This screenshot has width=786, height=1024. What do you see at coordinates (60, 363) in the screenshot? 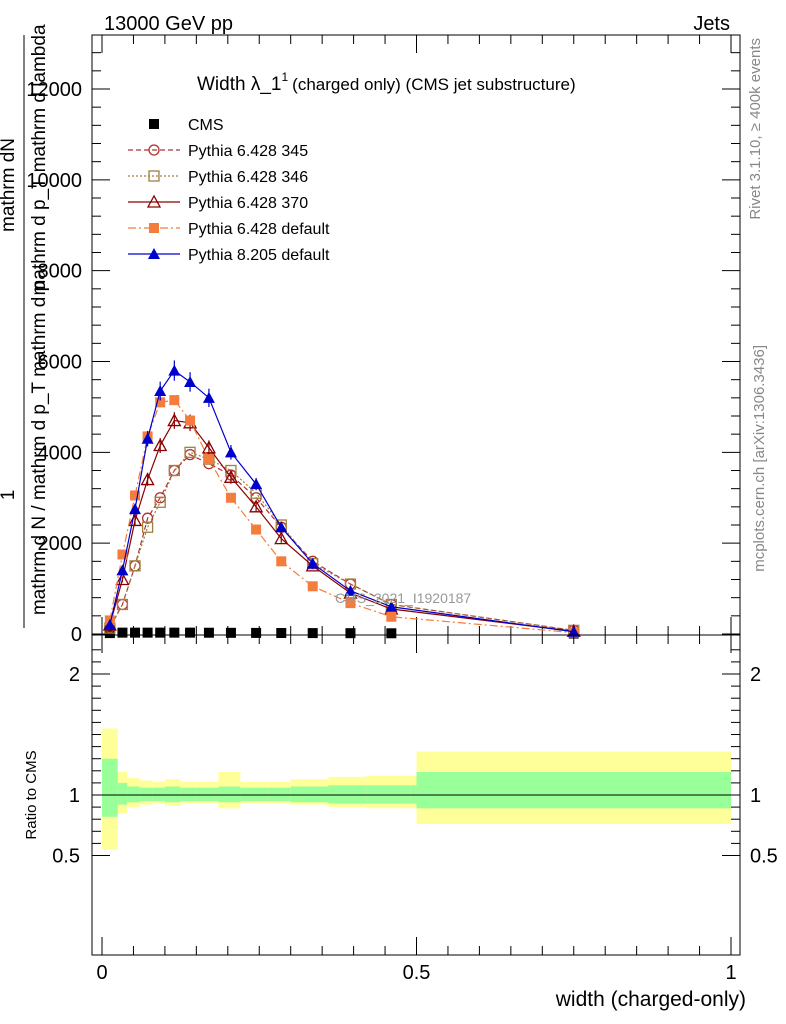
I see `main-ytick-label: 6000` at bounding box center [60, 363].